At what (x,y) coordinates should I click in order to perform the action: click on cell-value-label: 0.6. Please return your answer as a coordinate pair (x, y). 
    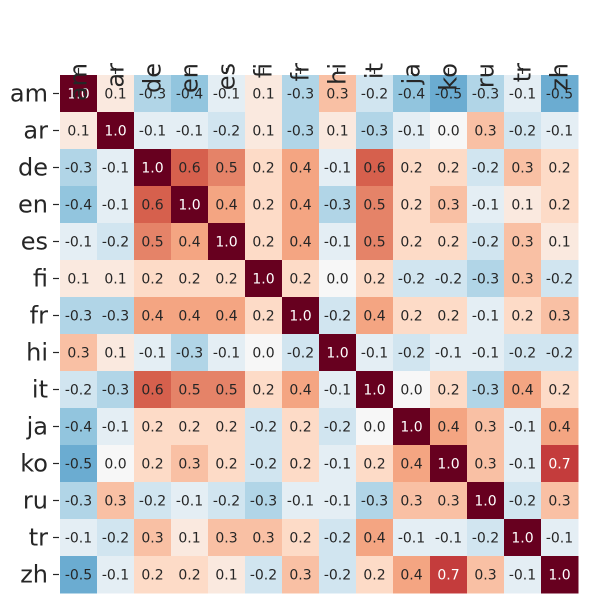
    Looking at the image, I should click on (189, 169).